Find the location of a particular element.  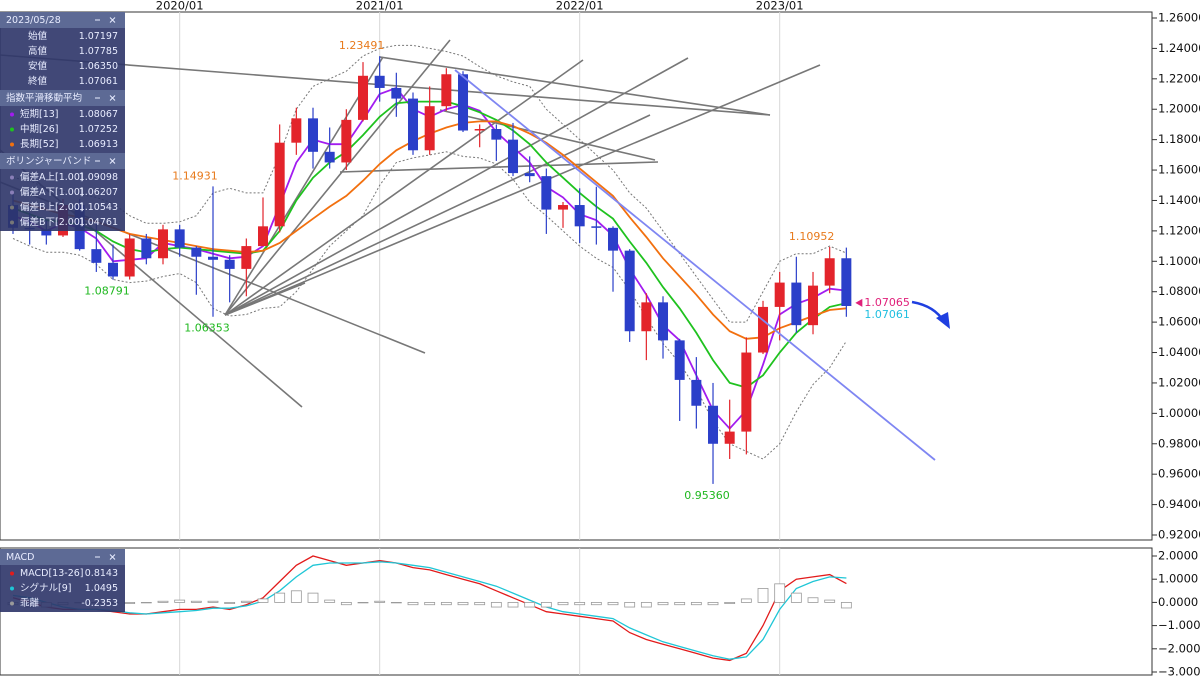

price-annotation: 0.95360 is located at coordinates (707, 495).